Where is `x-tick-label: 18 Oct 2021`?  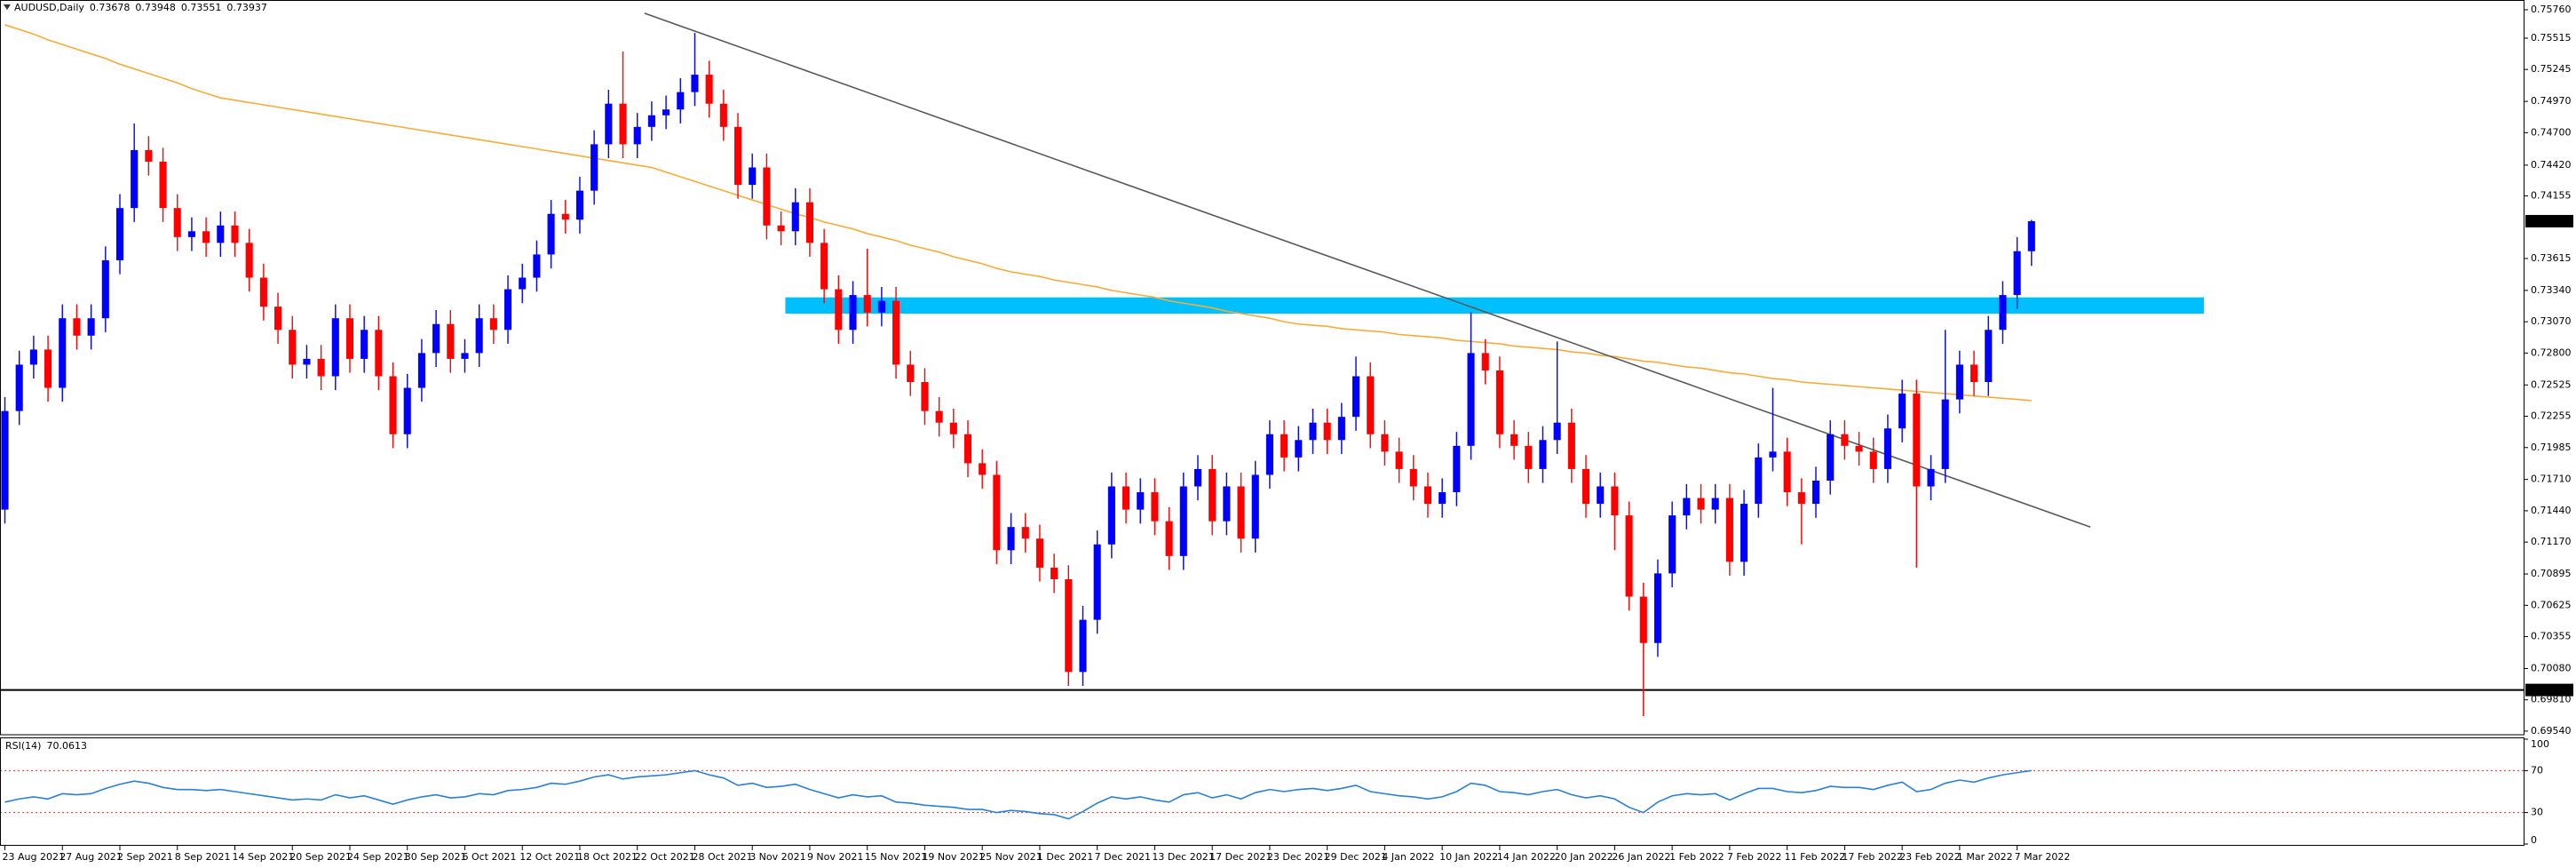
x-tick-label: 18 Oct 2021 is located at coordinates (608, 857).